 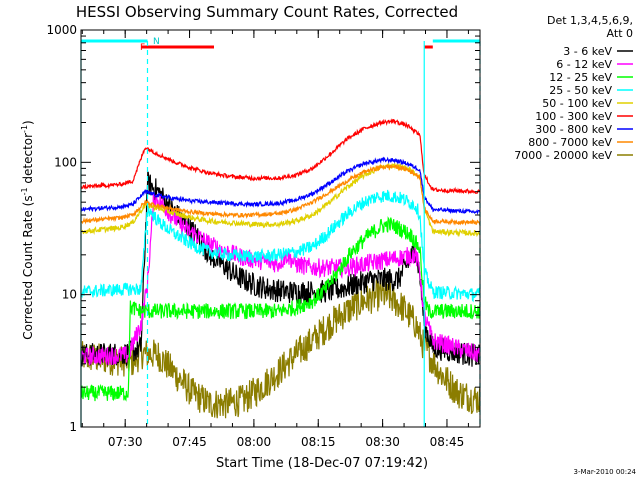 What do you see at coordinates (382, 442) in the screenshot?
I see `x-tick-label: 08:30` at bounding box center [382, 442].